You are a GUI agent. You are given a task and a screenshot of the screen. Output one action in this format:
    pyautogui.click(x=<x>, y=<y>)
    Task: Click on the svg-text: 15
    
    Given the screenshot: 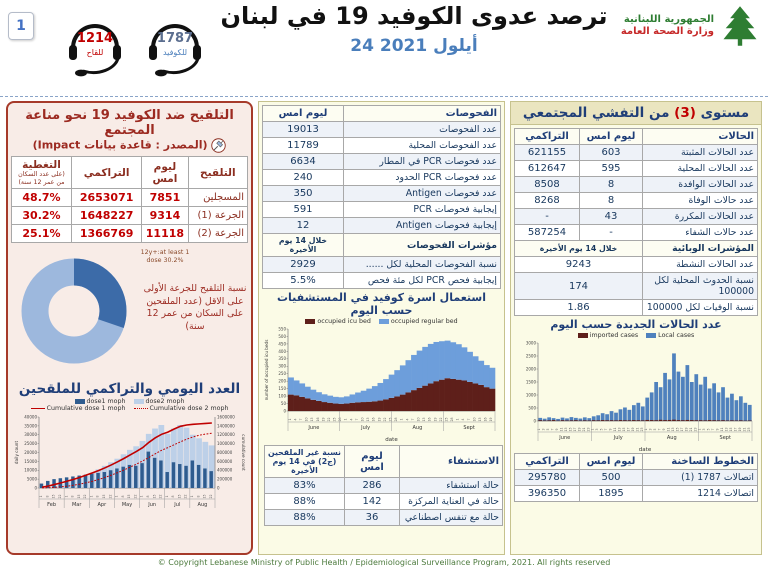 What is the action you would take?
    pyautogui.click(x=179, y=497)
    